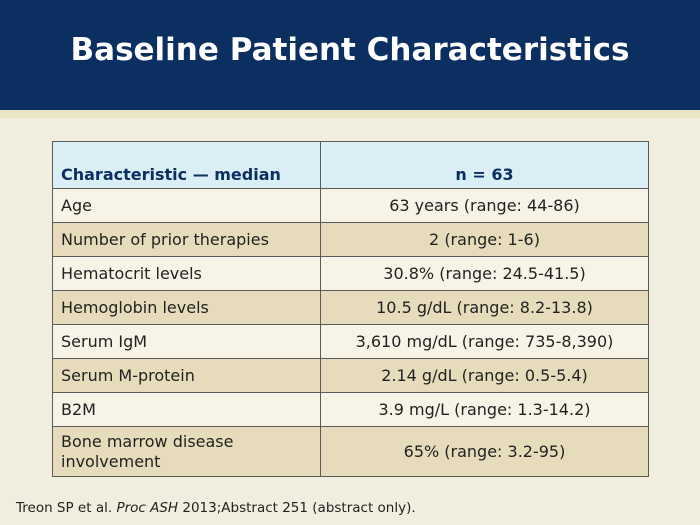 The height and width of the screenshot is (525, 700). I want to click on slide-title: Baseline Patient Characteristics, so click(350, 50).